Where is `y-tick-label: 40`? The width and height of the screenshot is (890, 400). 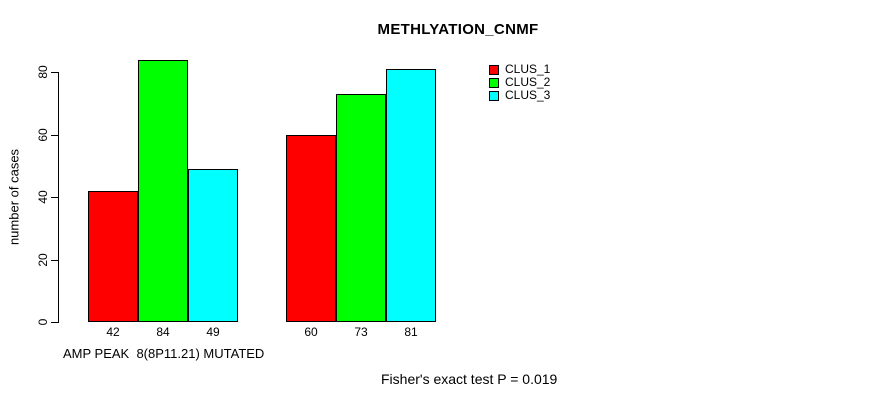
y-tick-label: 40 is located at coordinates (43, 197).